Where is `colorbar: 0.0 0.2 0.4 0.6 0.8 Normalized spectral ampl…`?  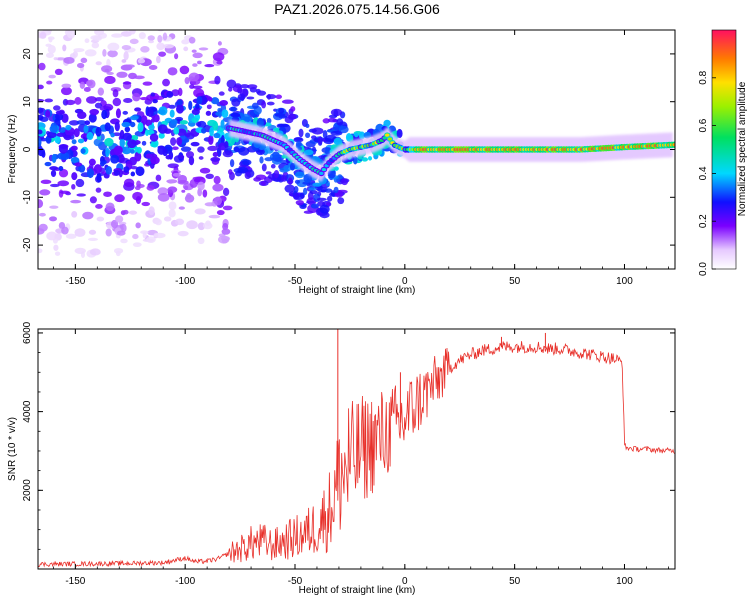 colorbar: 0.0 0.2 0.4 0.6 0.8 Normalized spectral ampl… is located at coordinates (723, 152).